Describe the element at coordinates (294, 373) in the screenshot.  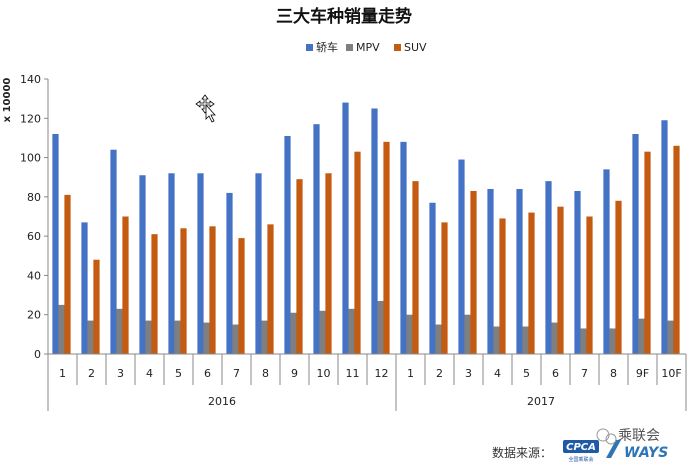
I see `x-tick-label: 9` at that location.